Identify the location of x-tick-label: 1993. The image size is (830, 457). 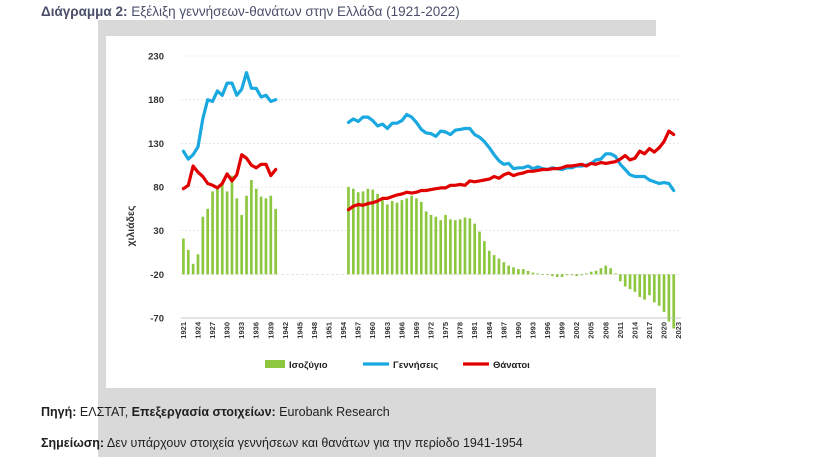
(532, 330).